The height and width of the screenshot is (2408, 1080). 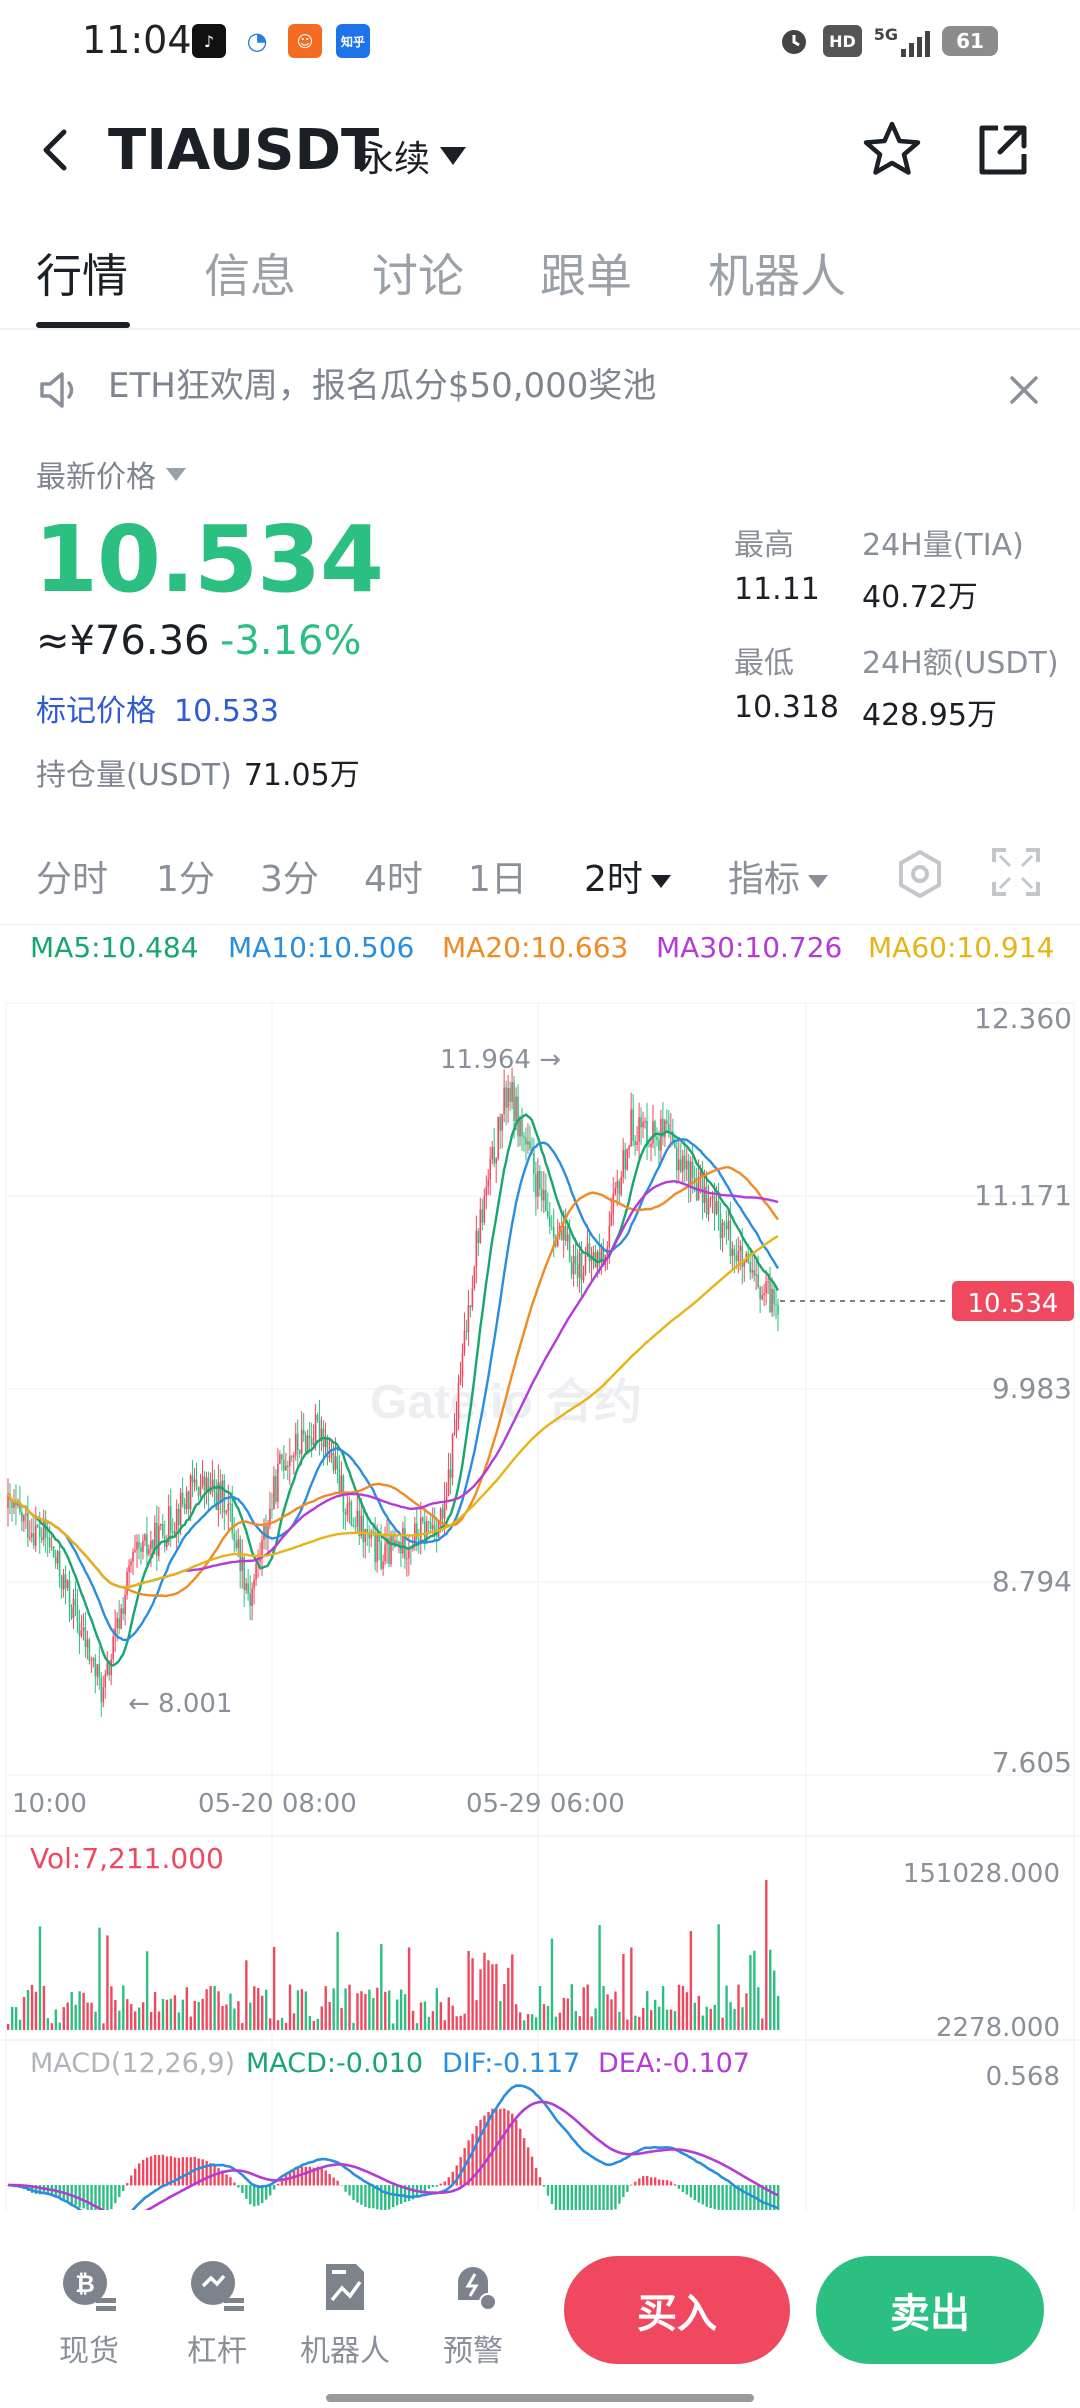 I want to click on announcement-banner: ETH狂欢周，报名瓜分$50,000奖池, so click(x=540, y=388).